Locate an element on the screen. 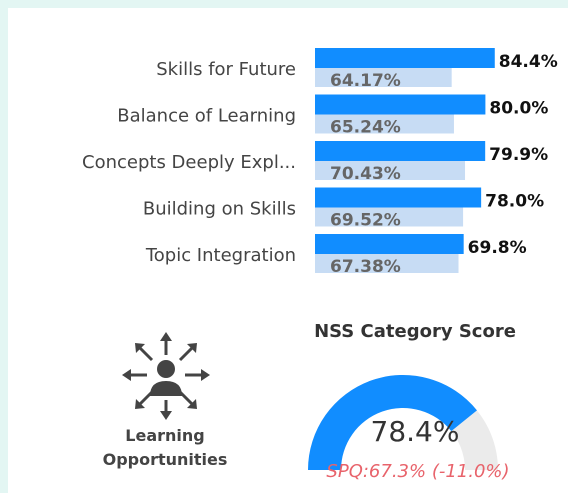 The width and height of the screenshot is (568, 493). gauge-title: NSS Category Score is located at coordinates (415, 331).